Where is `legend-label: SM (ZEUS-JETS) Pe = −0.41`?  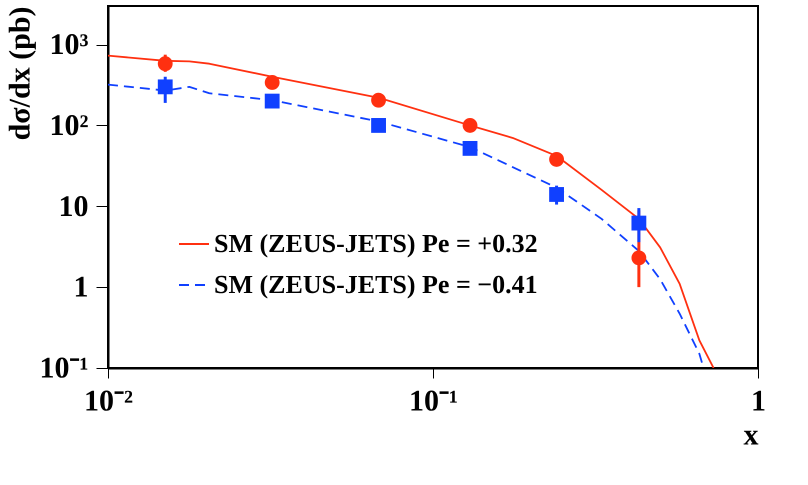 legend-label: SM (ZEUS-JETS) Pe = −0.41 is located at coordinates (376, 284).